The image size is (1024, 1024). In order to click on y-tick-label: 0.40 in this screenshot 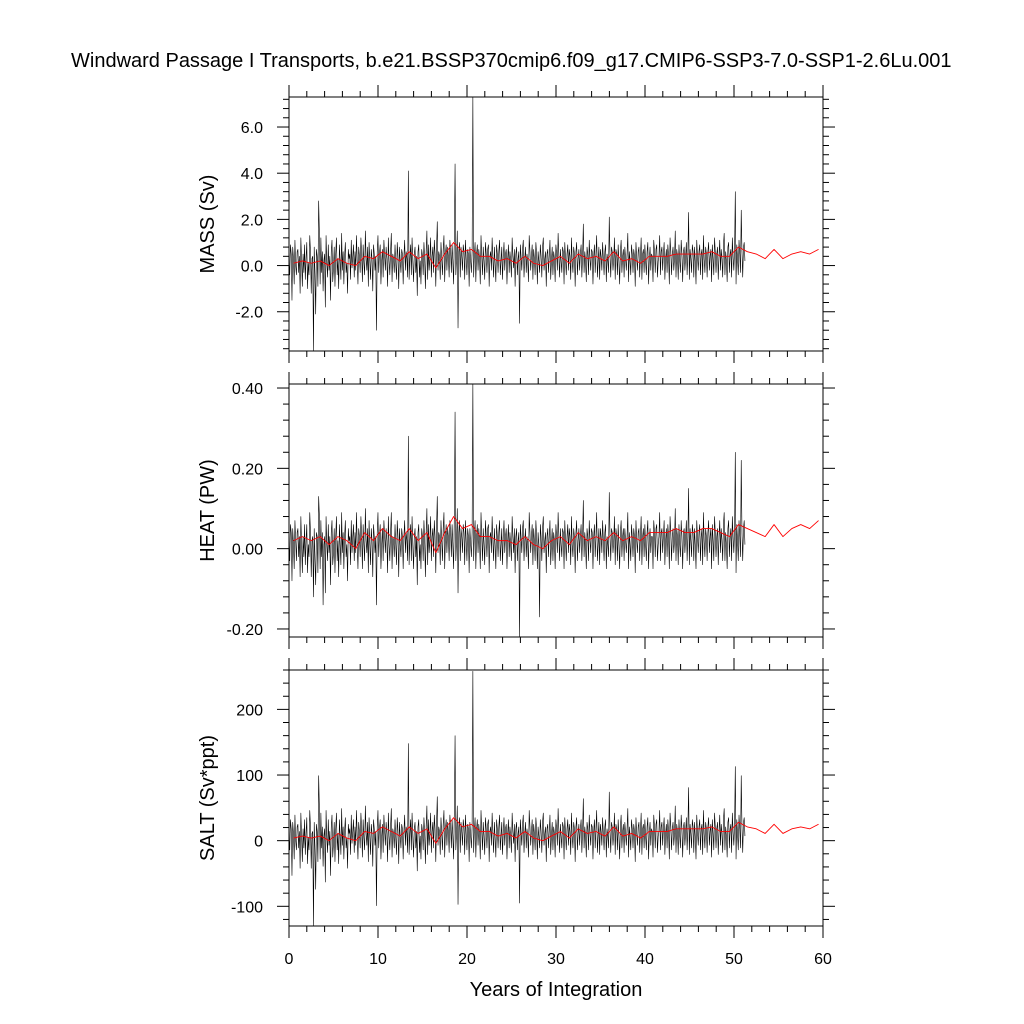, I will do `click(247, 389)`.